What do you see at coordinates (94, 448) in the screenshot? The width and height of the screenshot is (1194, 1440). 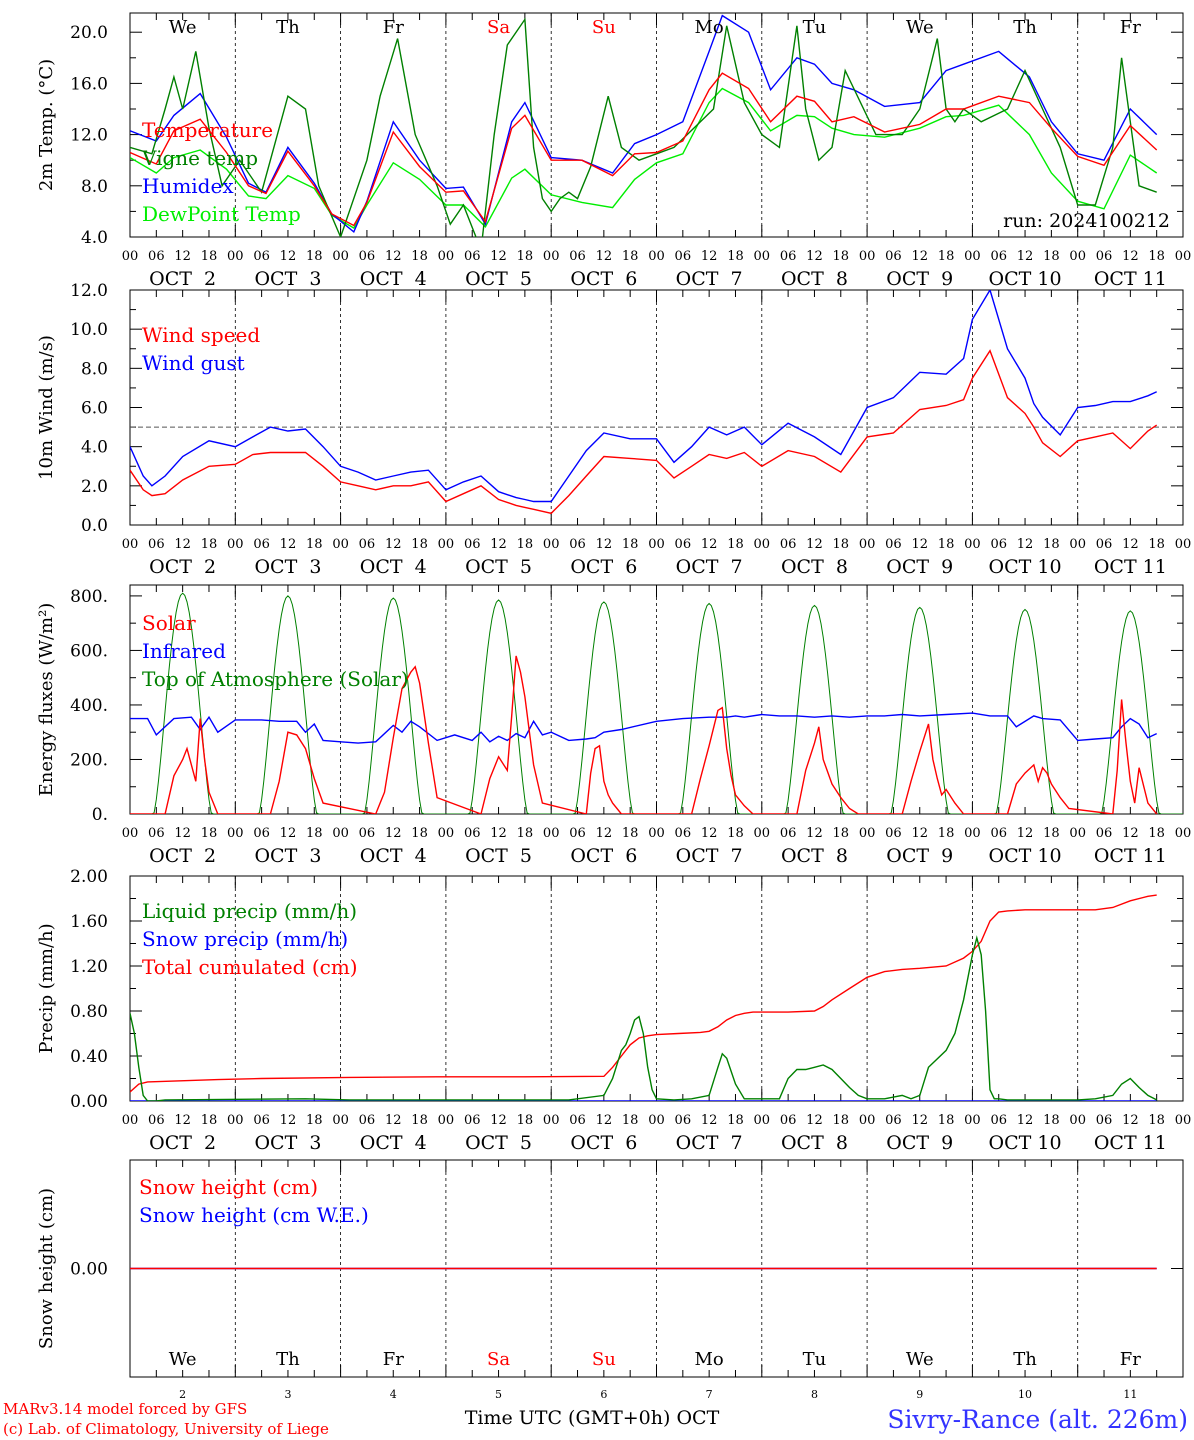 I see `y-tick-label: 4.0` at bounding box center [94, 448].